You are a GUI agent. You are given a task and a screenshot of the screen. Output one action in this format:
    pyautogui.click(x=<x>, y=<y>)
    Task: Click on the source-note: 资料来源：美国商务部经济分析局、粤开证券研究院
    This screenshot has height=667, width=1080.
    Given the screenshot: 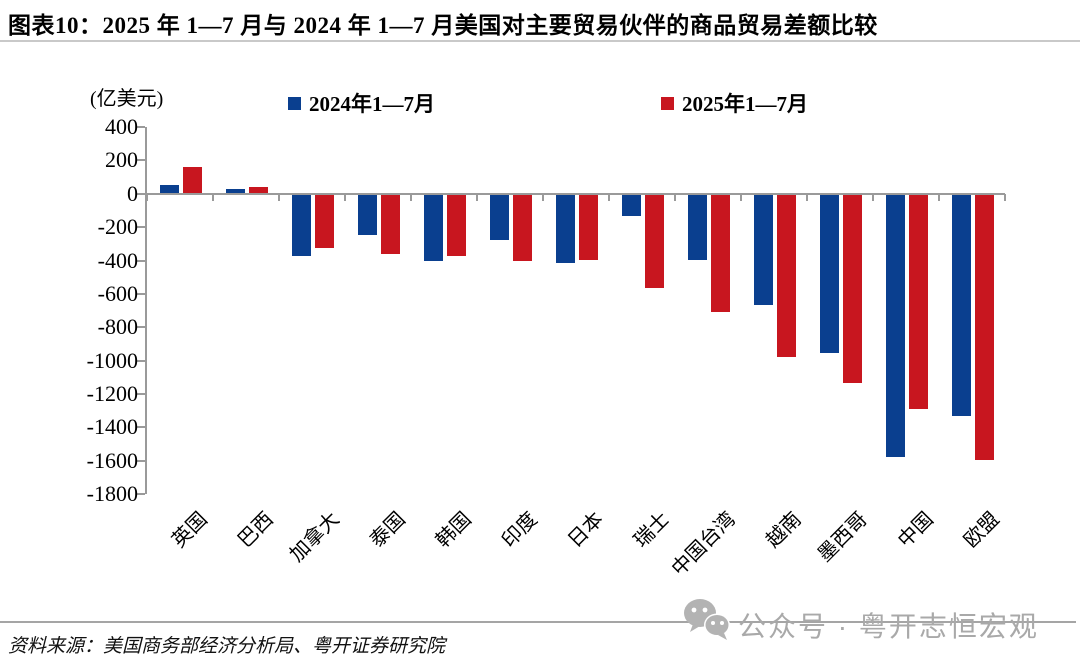 What is the action you would take?
    pyautogui.click(x=227, y=646)
    